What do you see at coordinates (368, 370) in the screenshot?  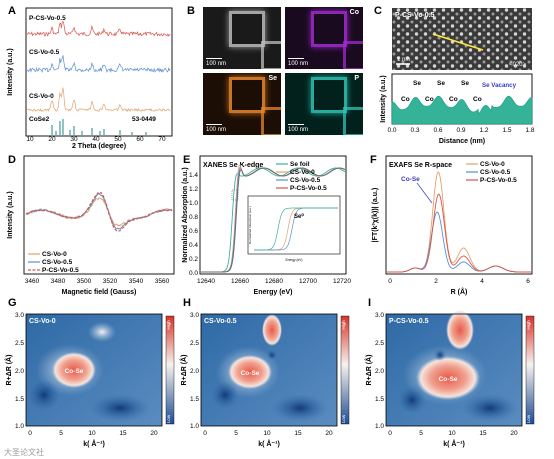 I see `panel-i-ylabel: R+ΔR (Å)` at bounding box center [368, 370].